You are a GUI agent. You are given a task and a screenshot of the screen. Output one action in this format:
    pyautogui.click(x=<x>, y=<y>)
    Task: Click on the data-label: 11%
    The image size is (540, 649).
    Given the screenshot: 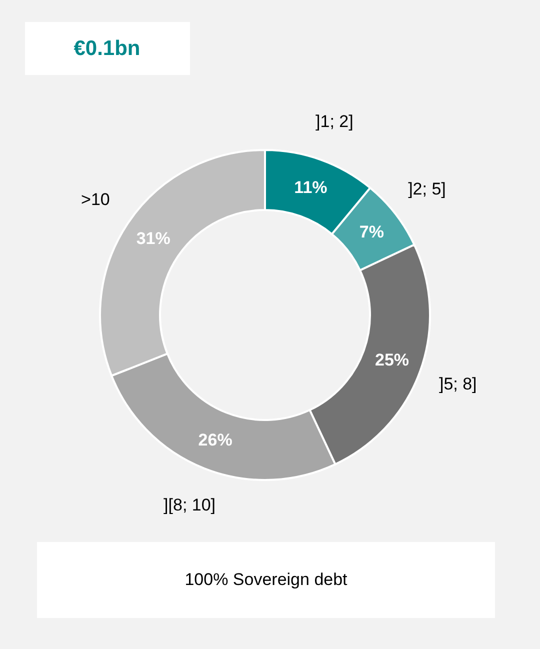 What is the action you would take?
    pyautogui.click(x=311, y=187)
    